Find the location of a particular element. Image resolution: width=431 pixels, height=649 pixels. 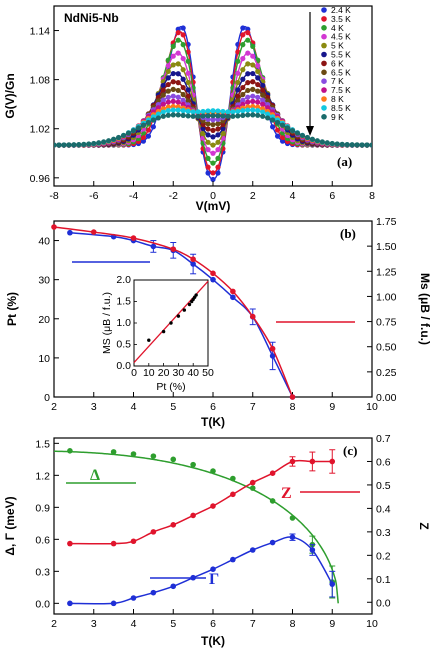

c-right-ytick-label: 0.4 is located at coordinates (383, 509).